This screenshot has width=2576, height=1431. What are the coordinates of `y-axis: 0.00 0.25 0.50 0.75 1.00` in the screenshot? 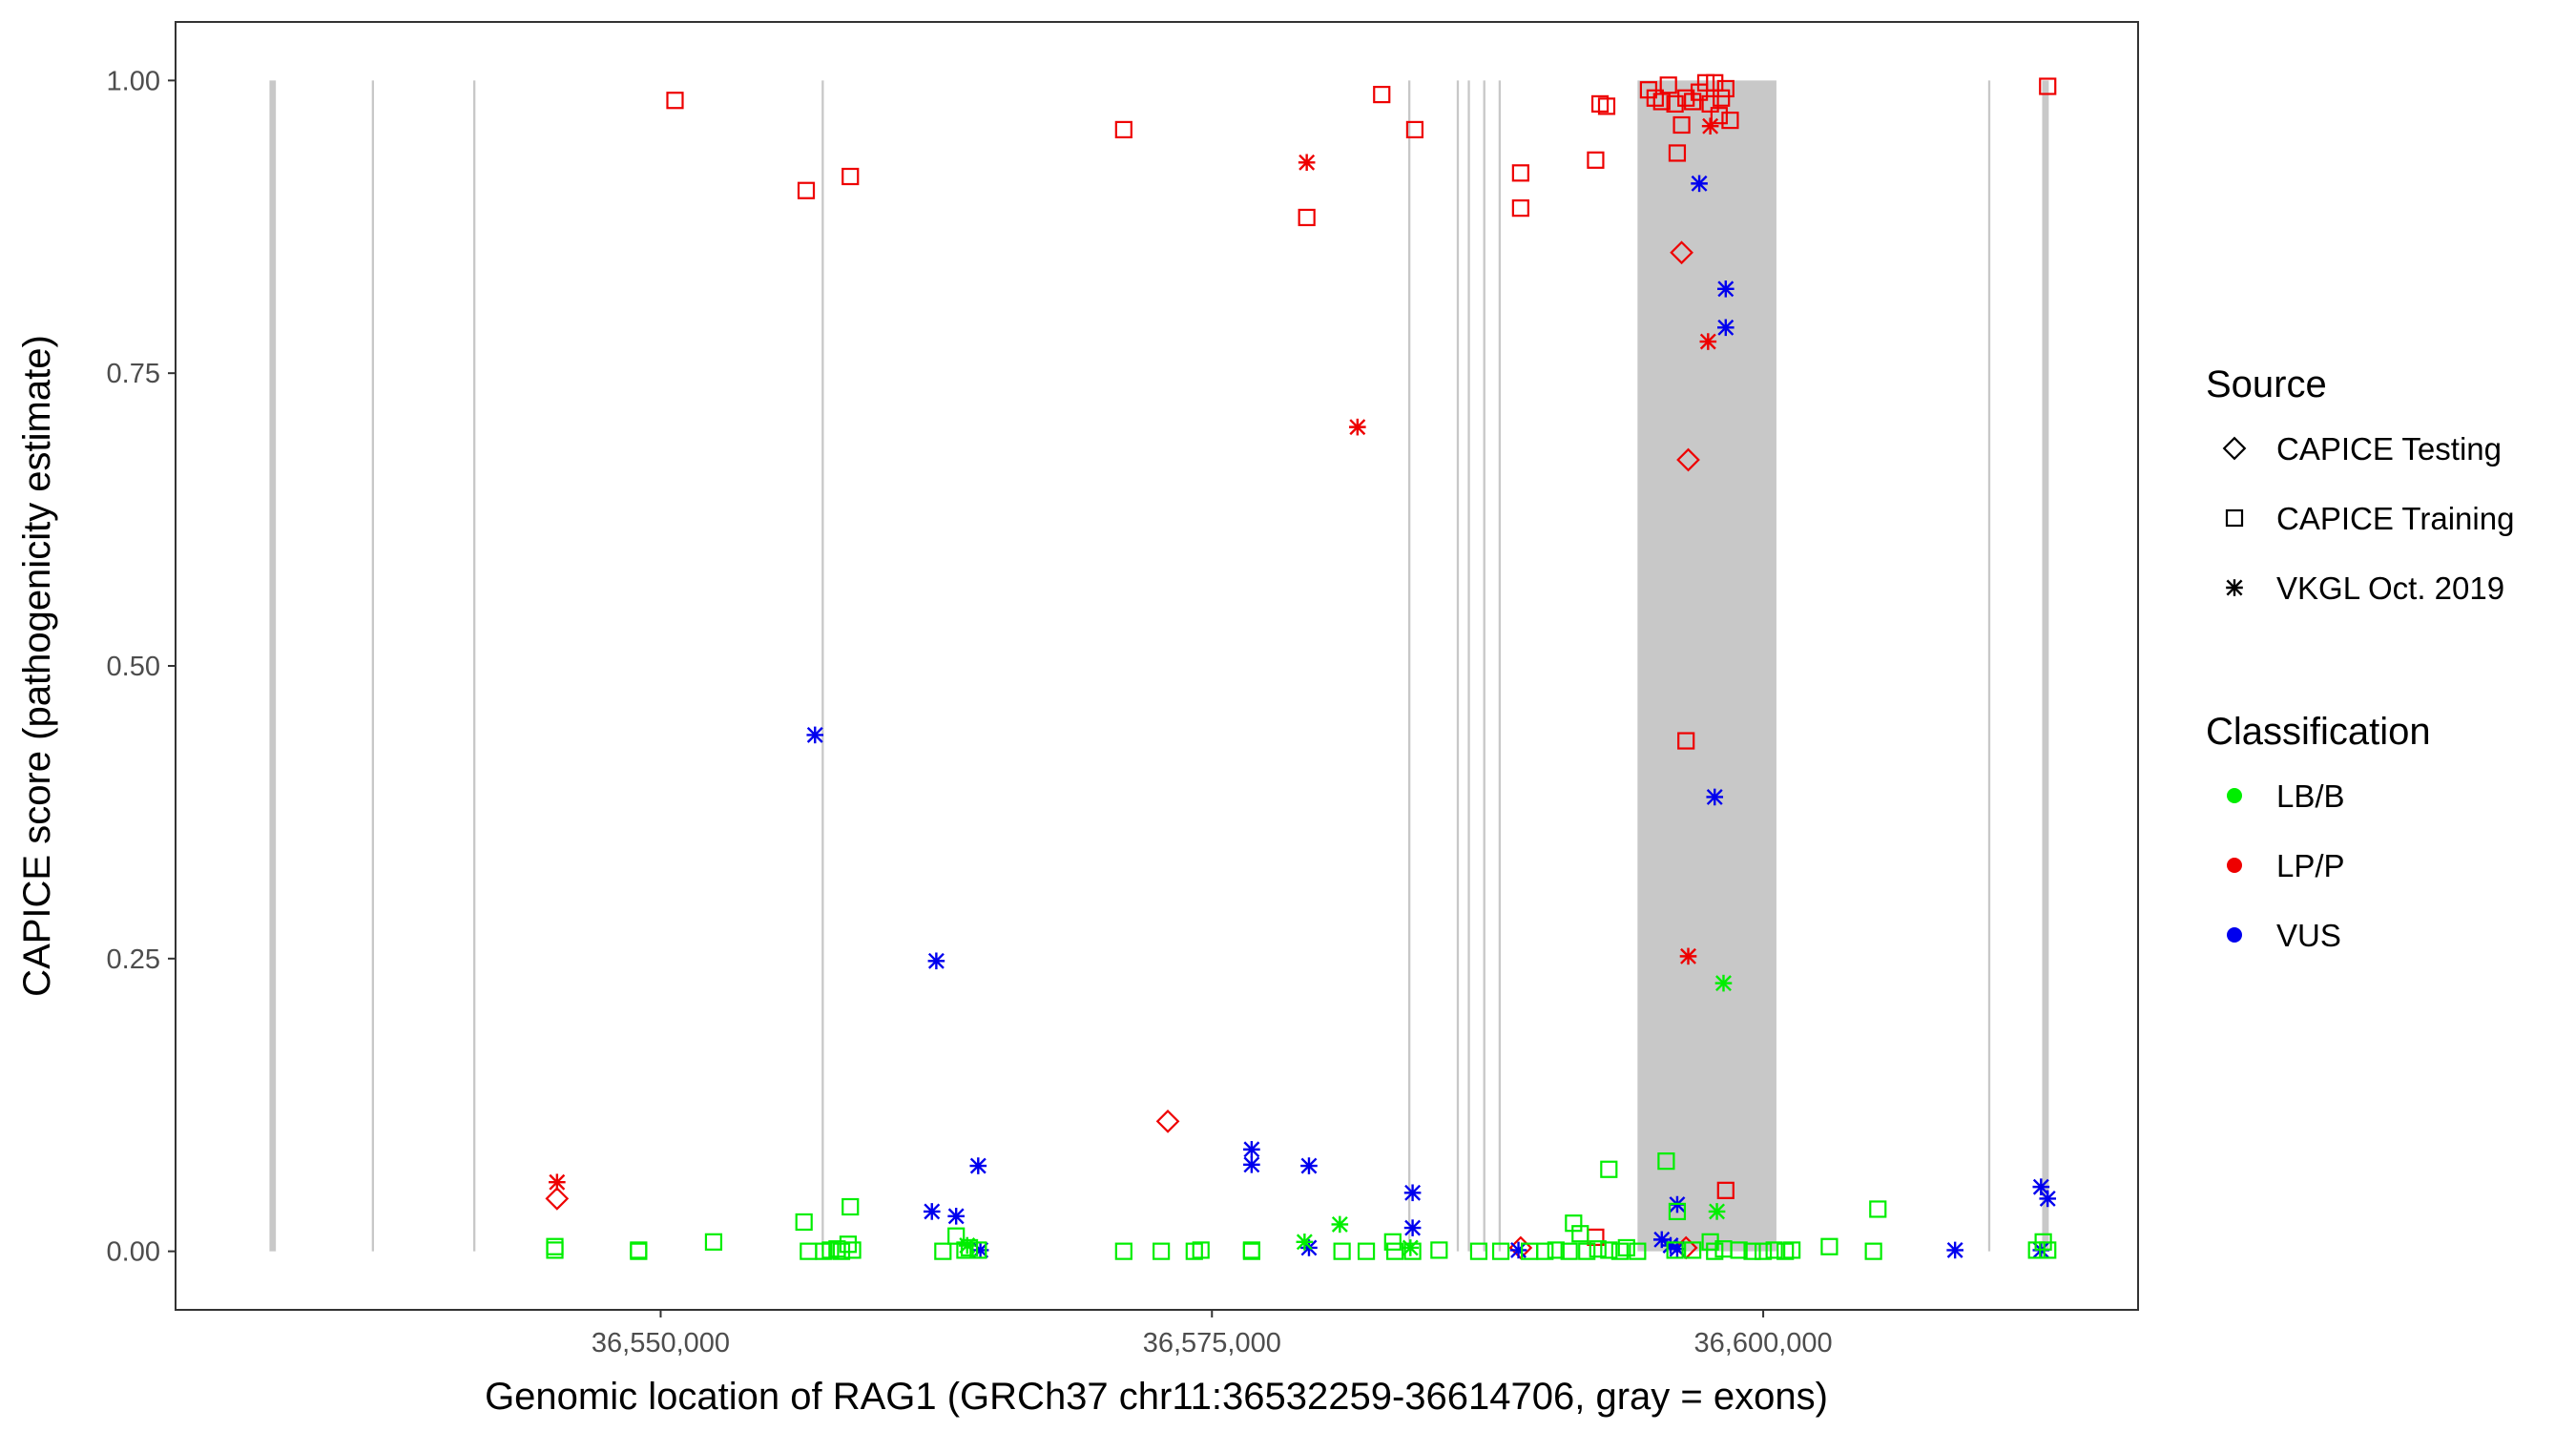 It's located at (141, 667).